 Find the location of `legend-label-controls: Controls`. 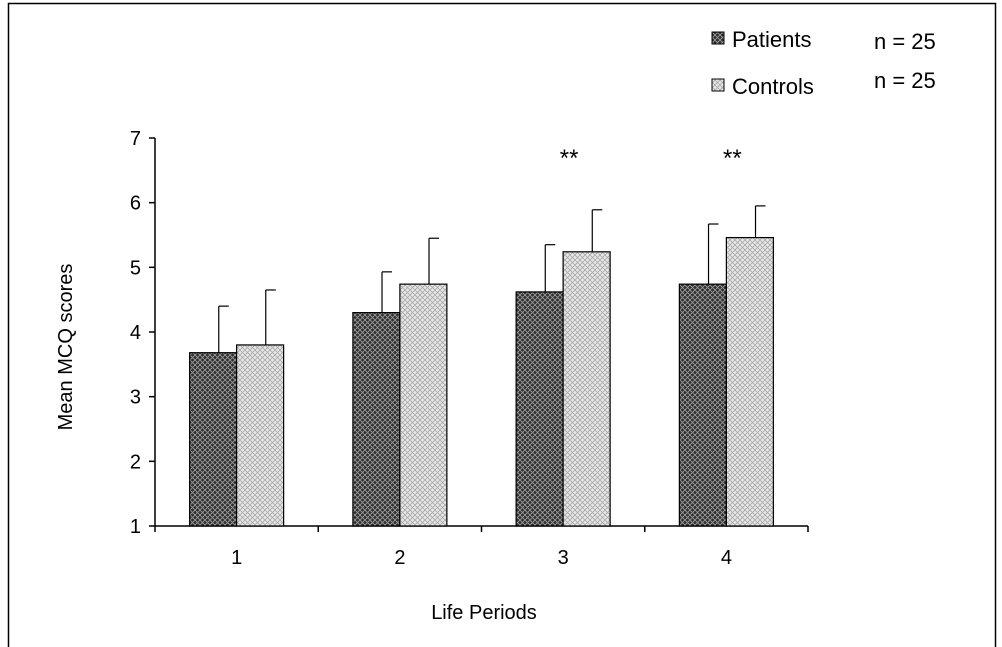

legend-label-controls: Controls is located at coordinates (773, 86).